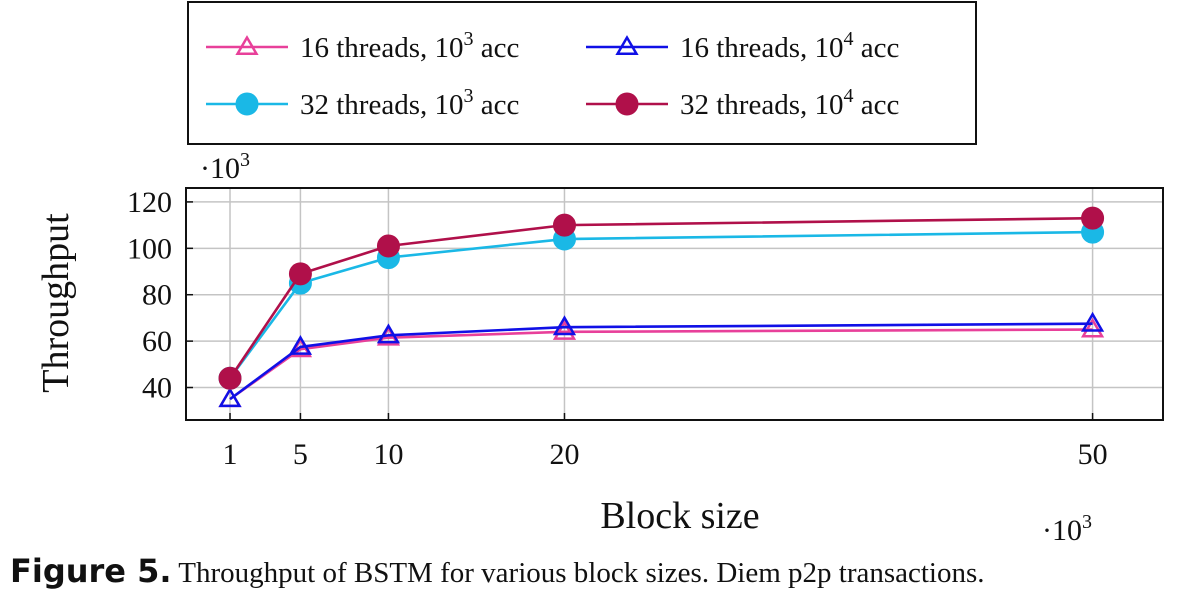 Image resolution: width=1183 pixels, height=600 pixels. What do you see at coordinates (679, 516) in the screenshot?
I see `x-axis-label: Block size` at bounding box center [679, 516].